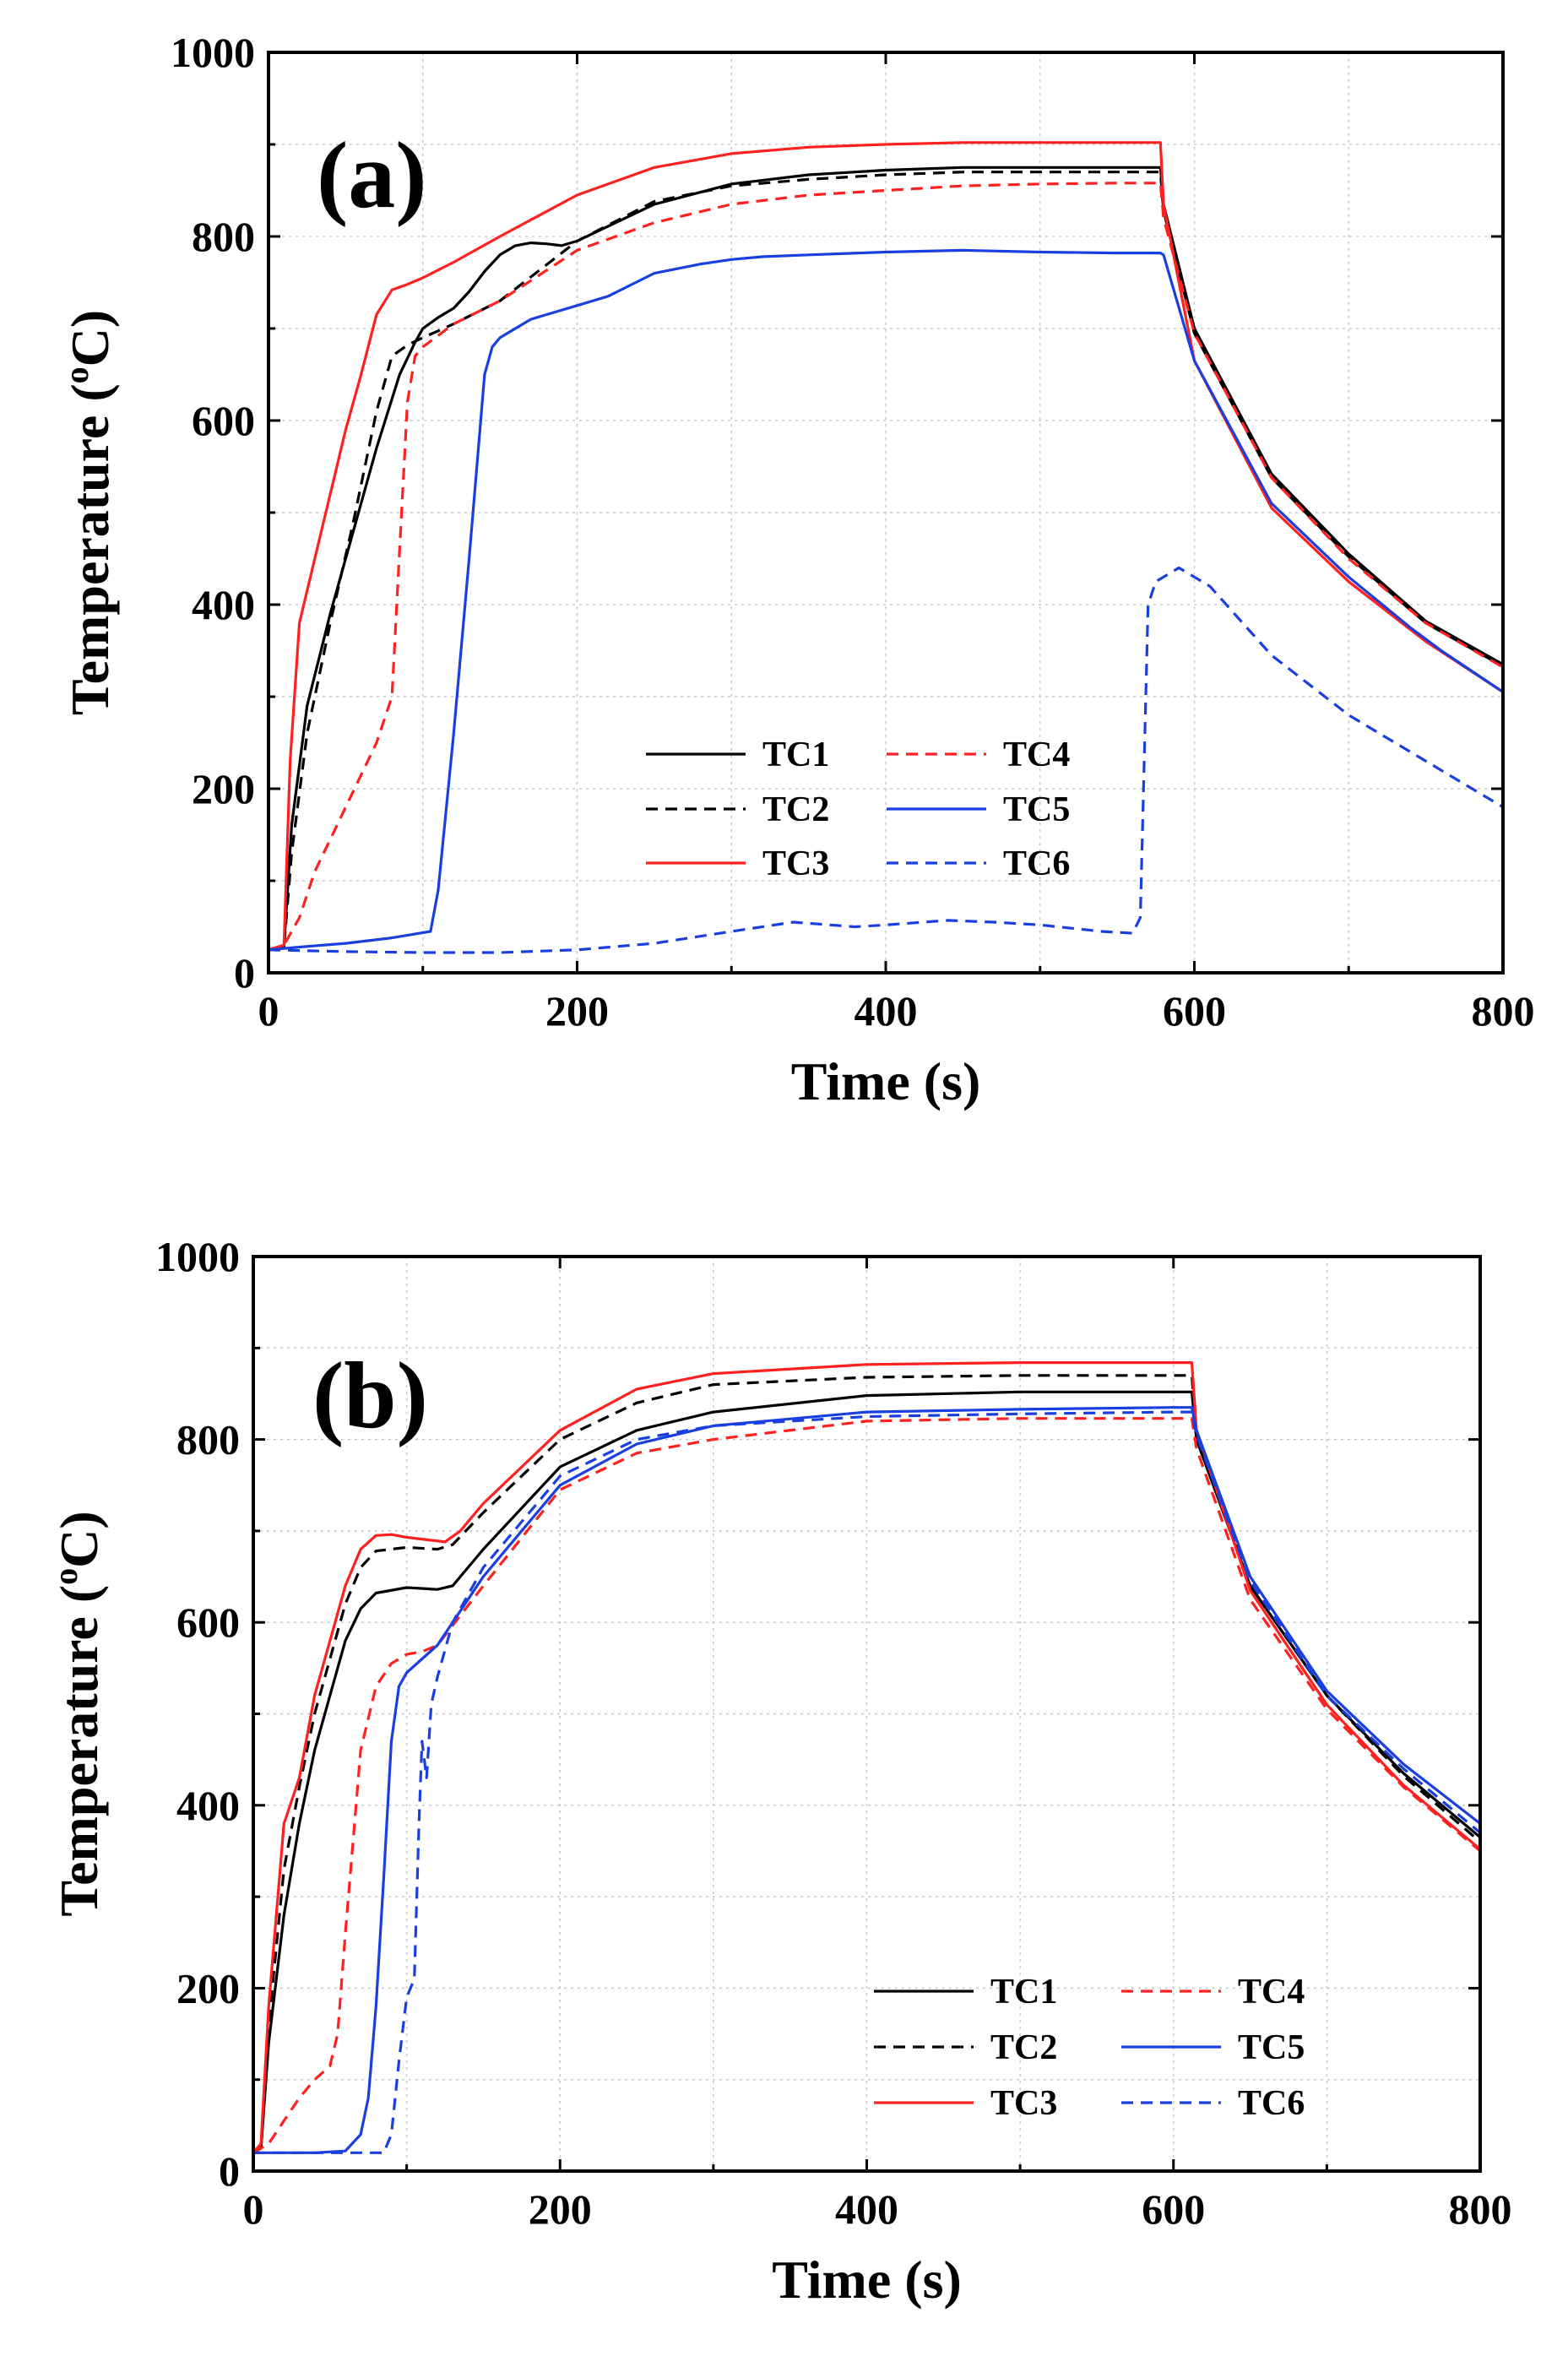  I want to click on panel-label: (b), so click(370, 1396).